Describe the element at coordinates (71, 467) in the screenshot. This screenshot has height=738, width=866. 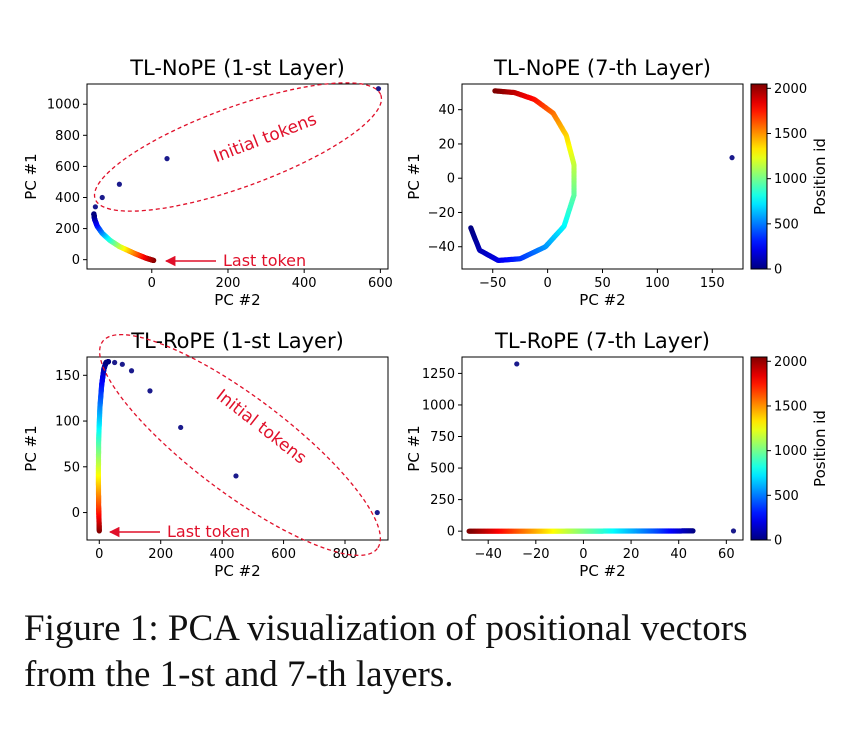
I see `y-tick-label: 50` at that location.